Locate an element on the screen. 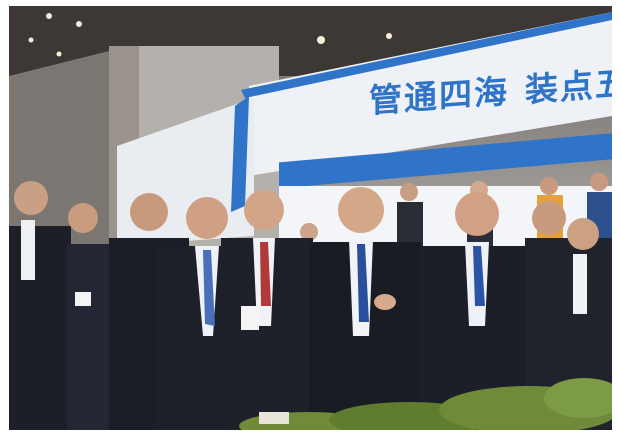 Image resolution: width=621 pixels, height=436 pixels. person-left-edge is located at coordinates (40, 305).